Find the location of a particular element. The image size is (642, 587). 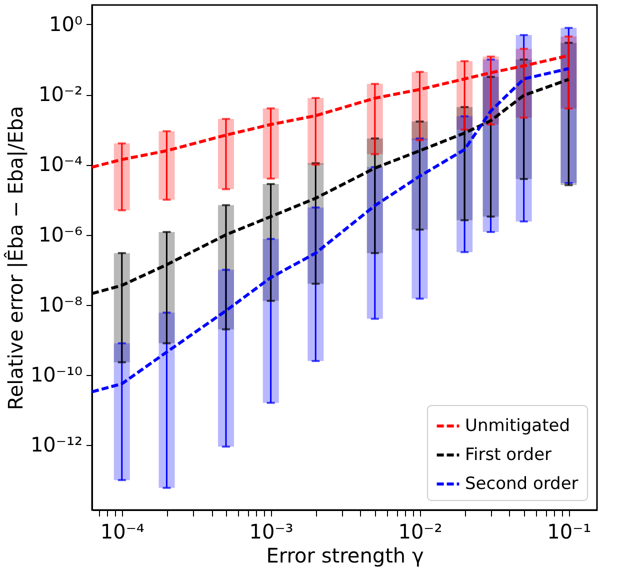

y-tick-label: 10⁻⁴ is located at coordinates (60, 164).